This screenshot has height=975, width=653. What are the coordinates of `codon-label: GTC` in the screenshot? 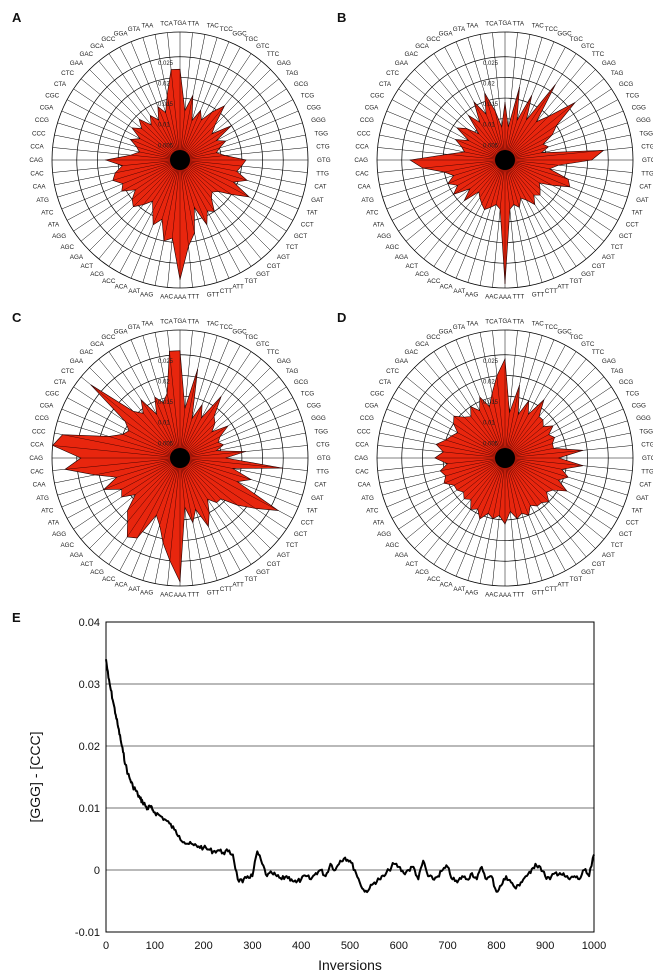 It's located at (588, 46).